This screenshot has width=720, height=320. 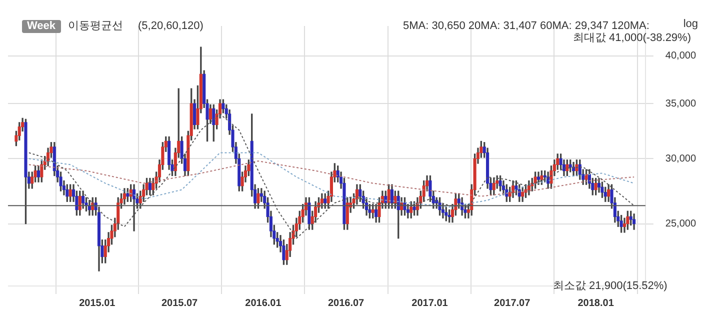 I want to click on y-tick-label: 30,000, so click(x=680, y=158).